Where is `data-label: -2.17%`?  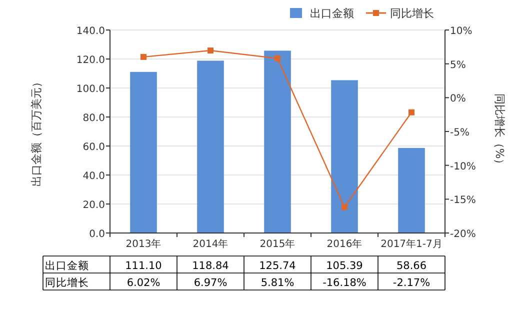 data-label: -2.17% is located at coordinates (411, 283).